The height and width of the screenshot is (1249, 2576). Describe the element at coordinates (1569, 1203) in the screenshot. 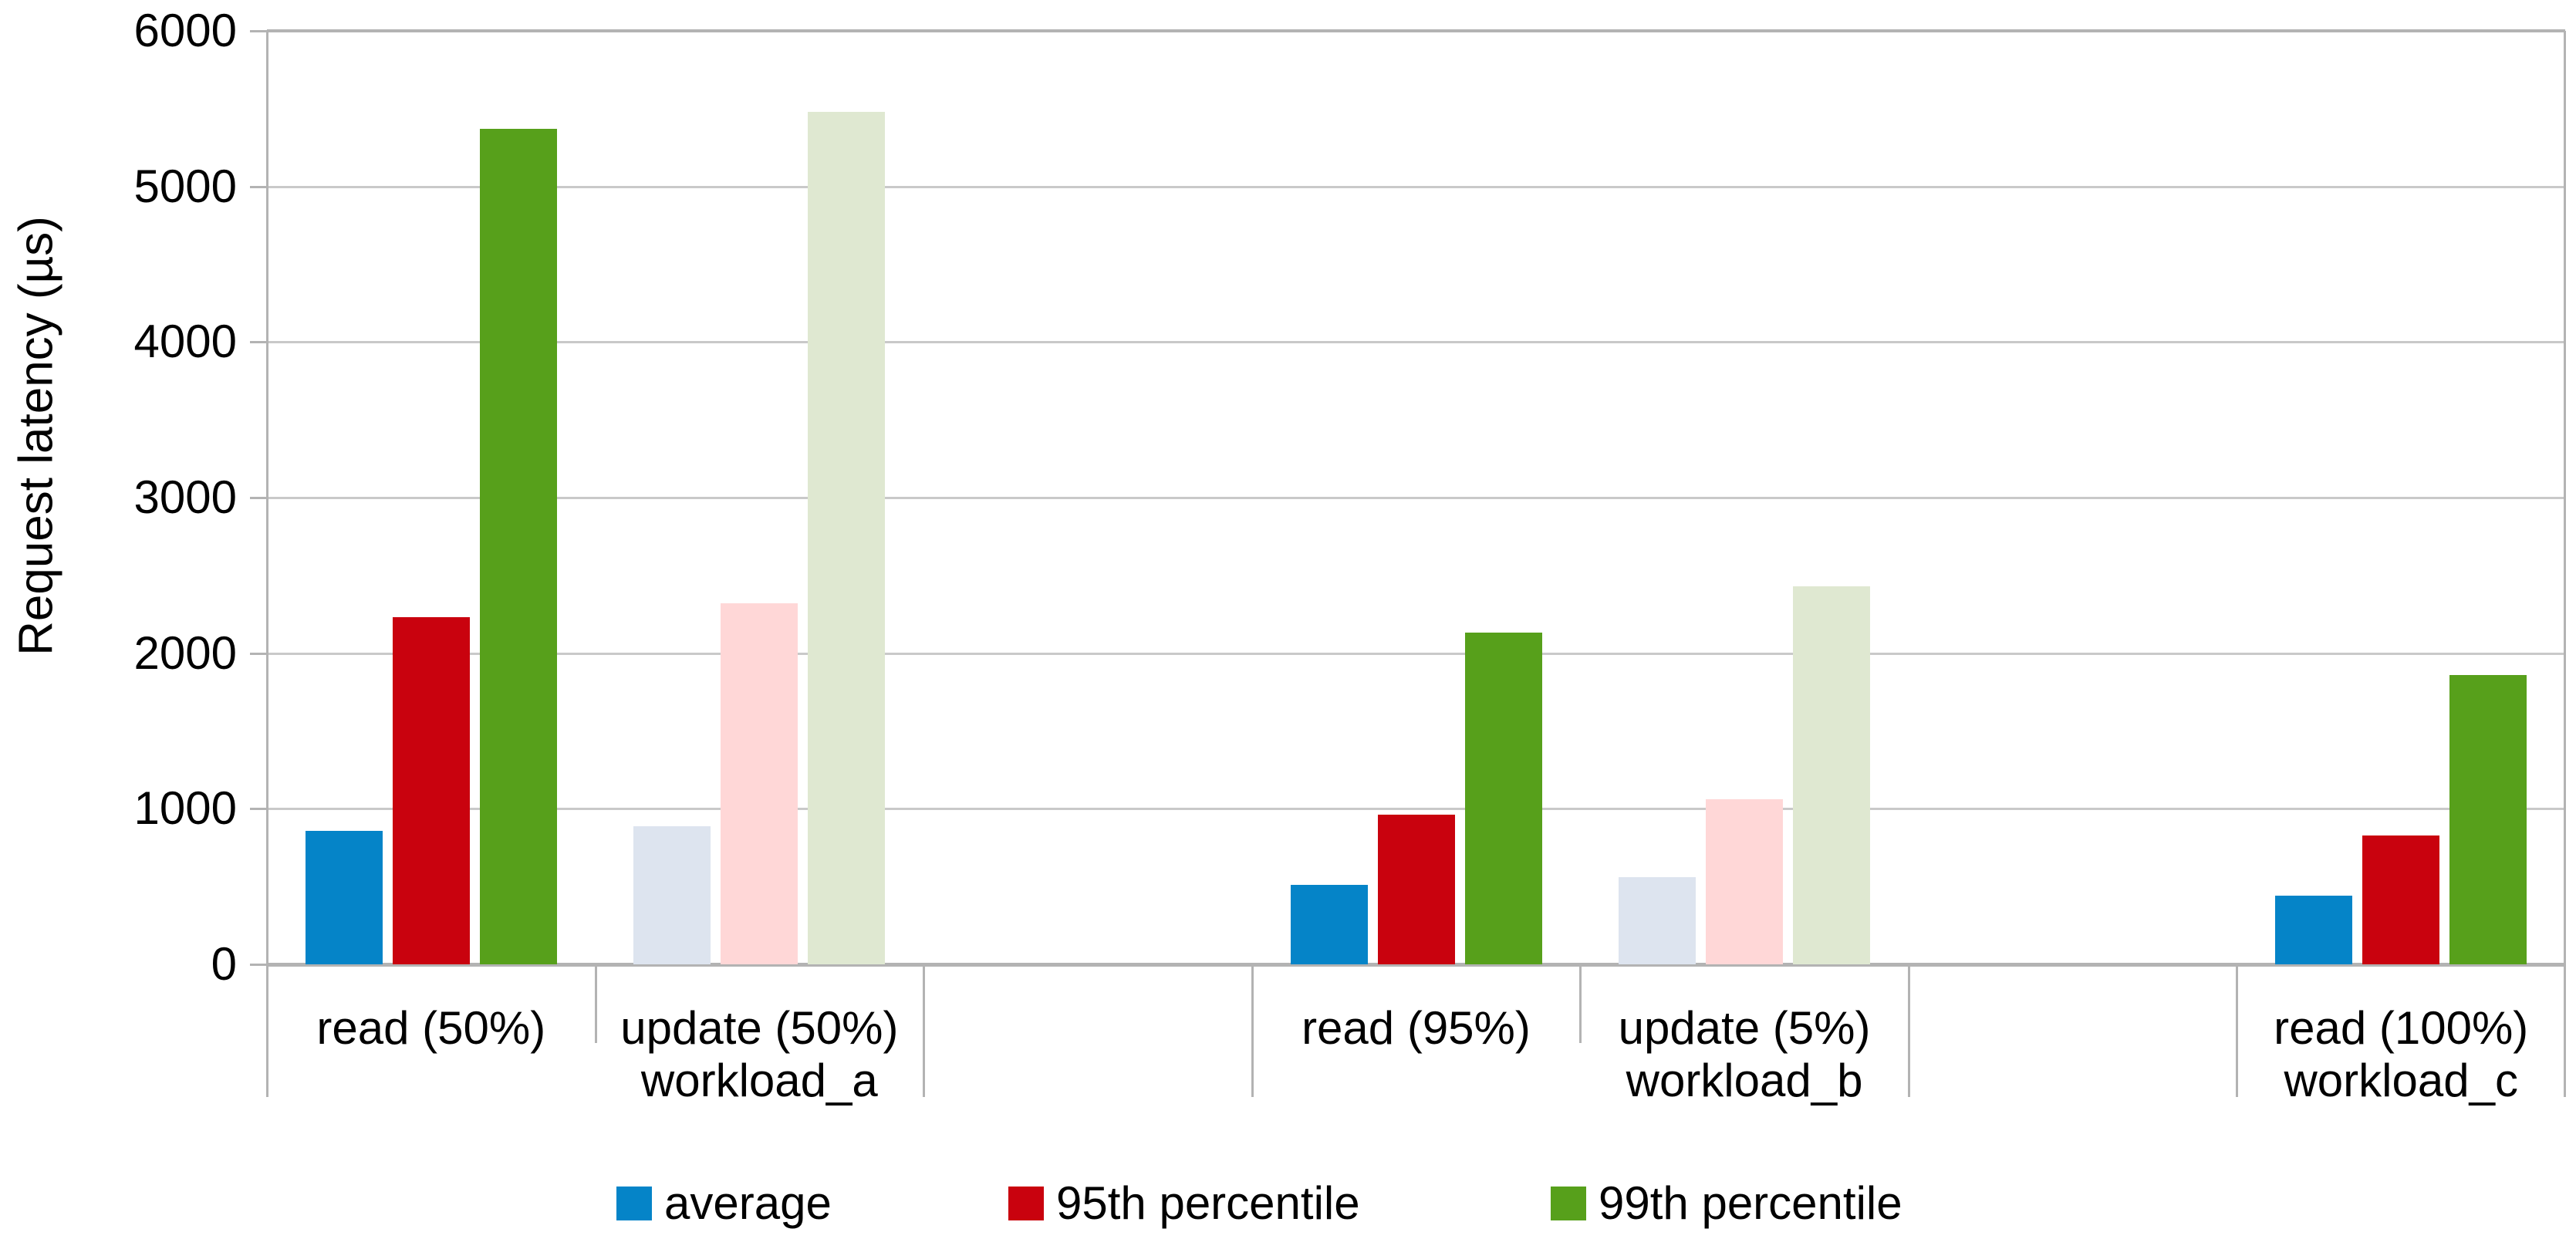

I see `legend-swatch-99th-percentile` at that location.